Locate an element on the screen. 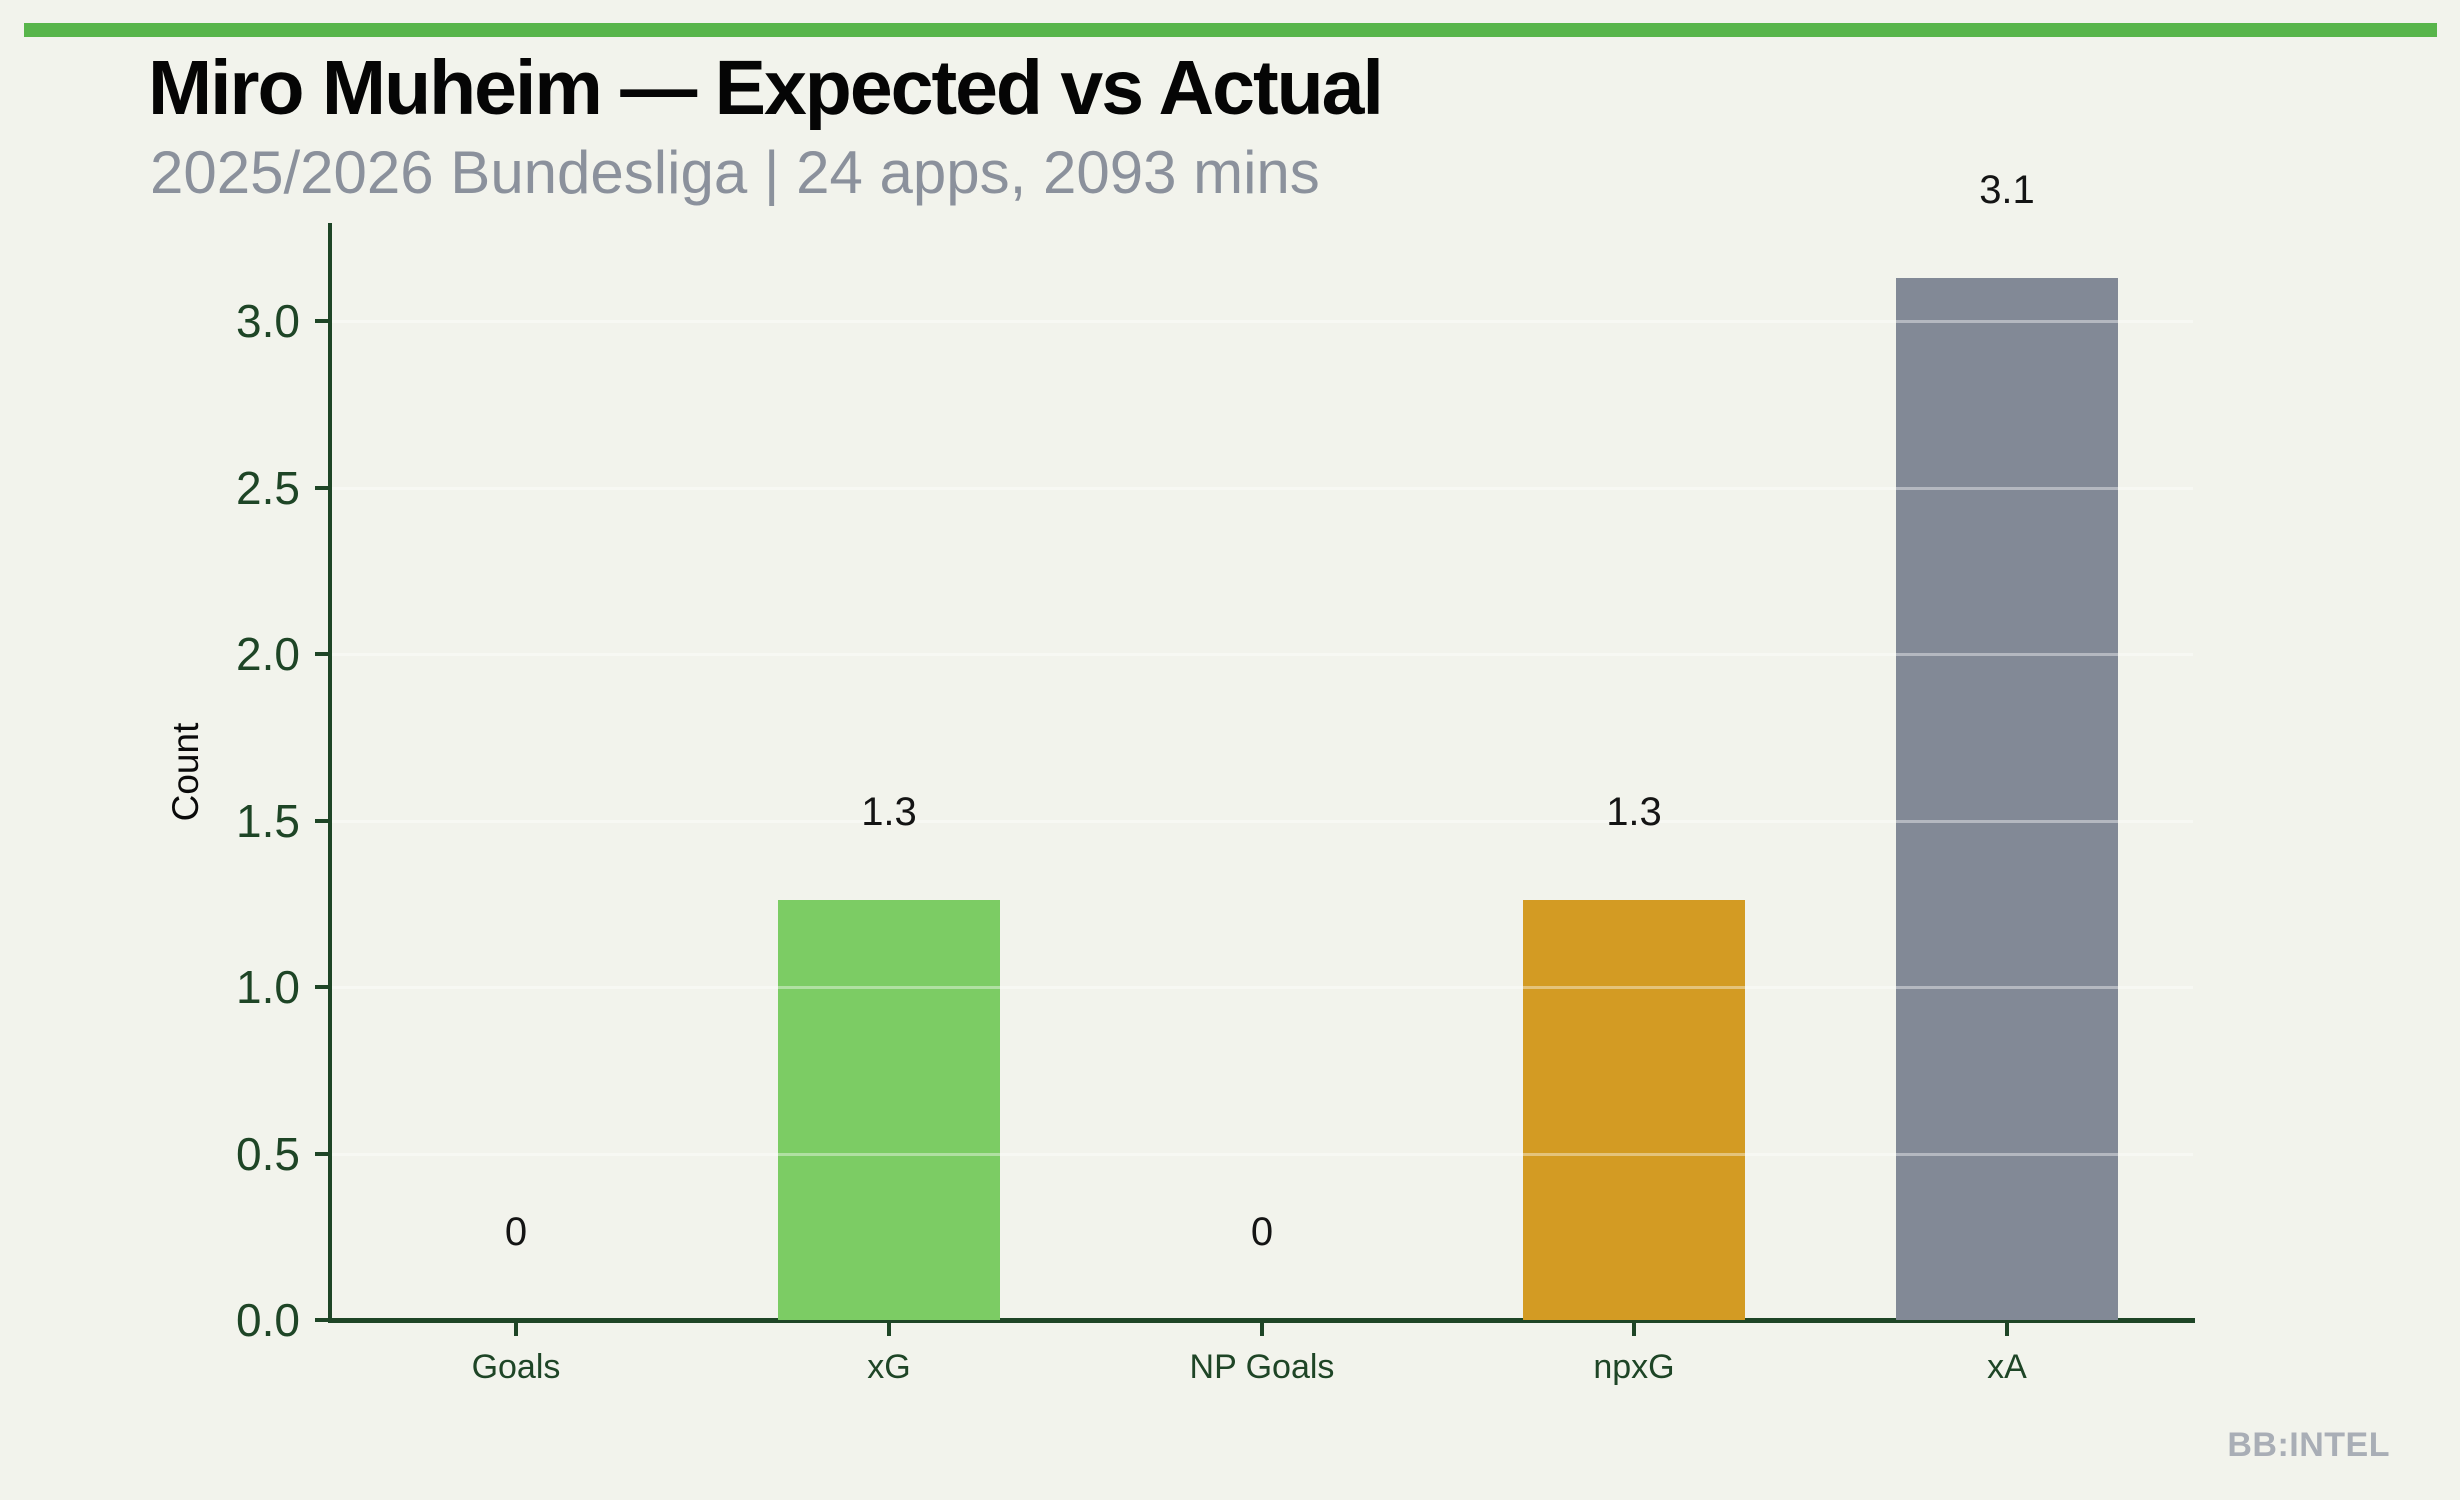  y-tick-label: 2.0 is located at coordinates (268, 654).